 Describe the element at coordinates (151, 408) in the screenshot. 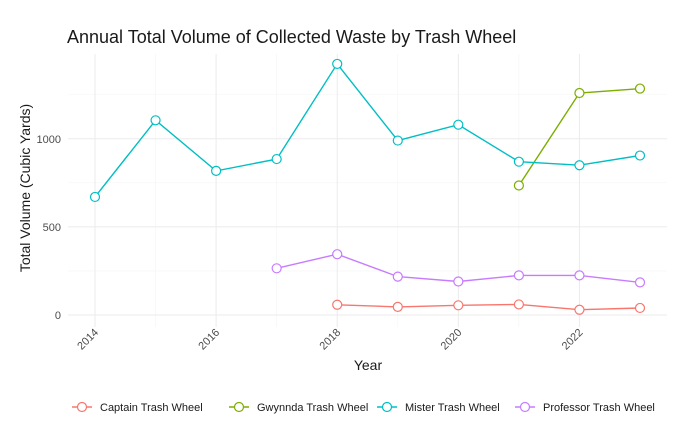

I see `legend-label: Captain Trash Wheel` at that location.